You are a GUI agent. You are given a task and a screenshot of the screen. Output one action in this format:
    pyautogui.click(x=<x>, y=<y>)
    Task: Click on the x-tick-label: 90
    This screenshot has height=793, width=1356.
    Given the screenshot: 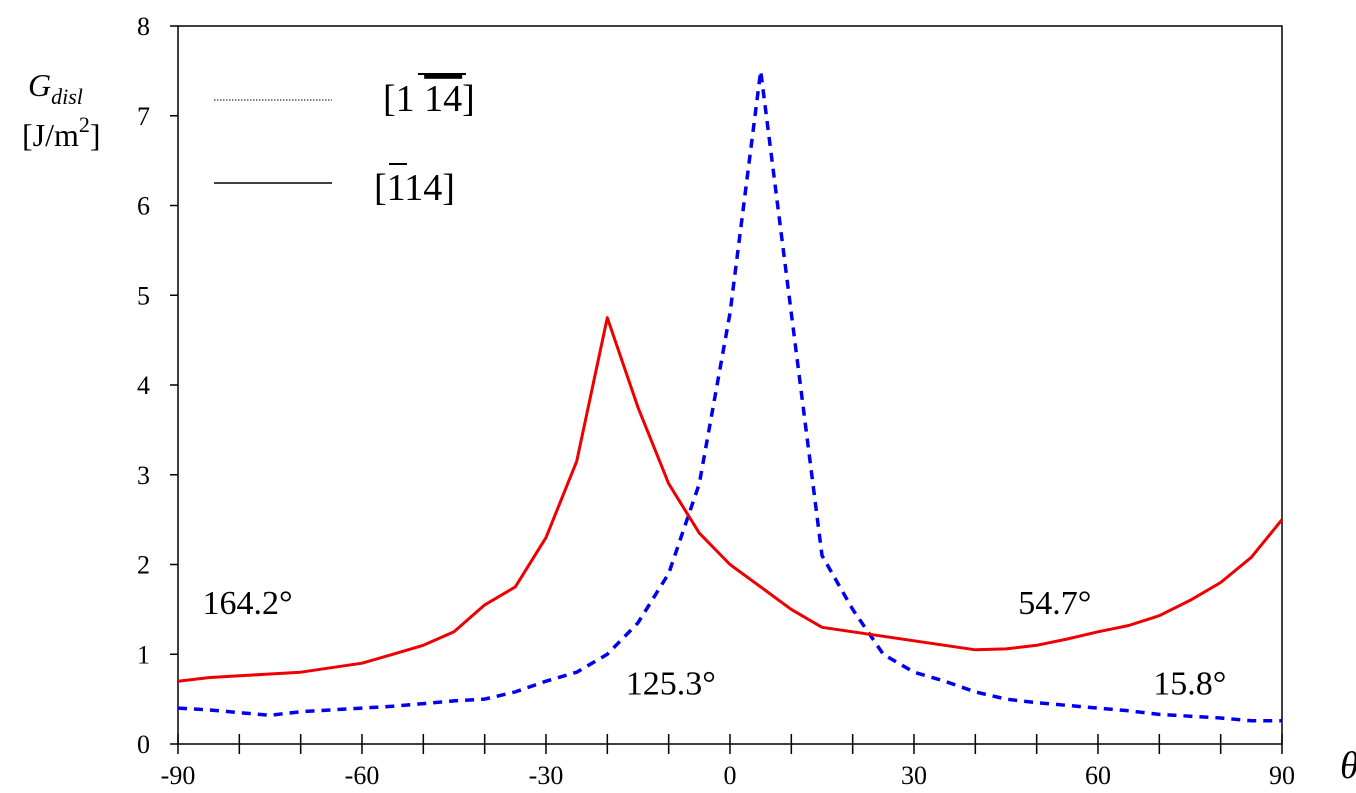 What is the action you would take?
    pyautogui.click(x=1282, y=775)
    